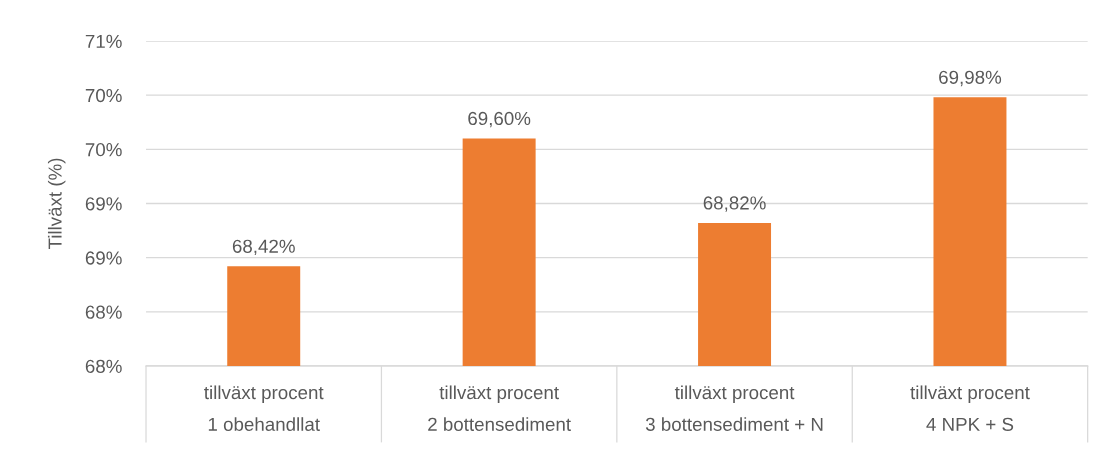 The width and height of the screenshot is (1102, 466). I want to click on data-label: 69,98%, so click(970, 78).